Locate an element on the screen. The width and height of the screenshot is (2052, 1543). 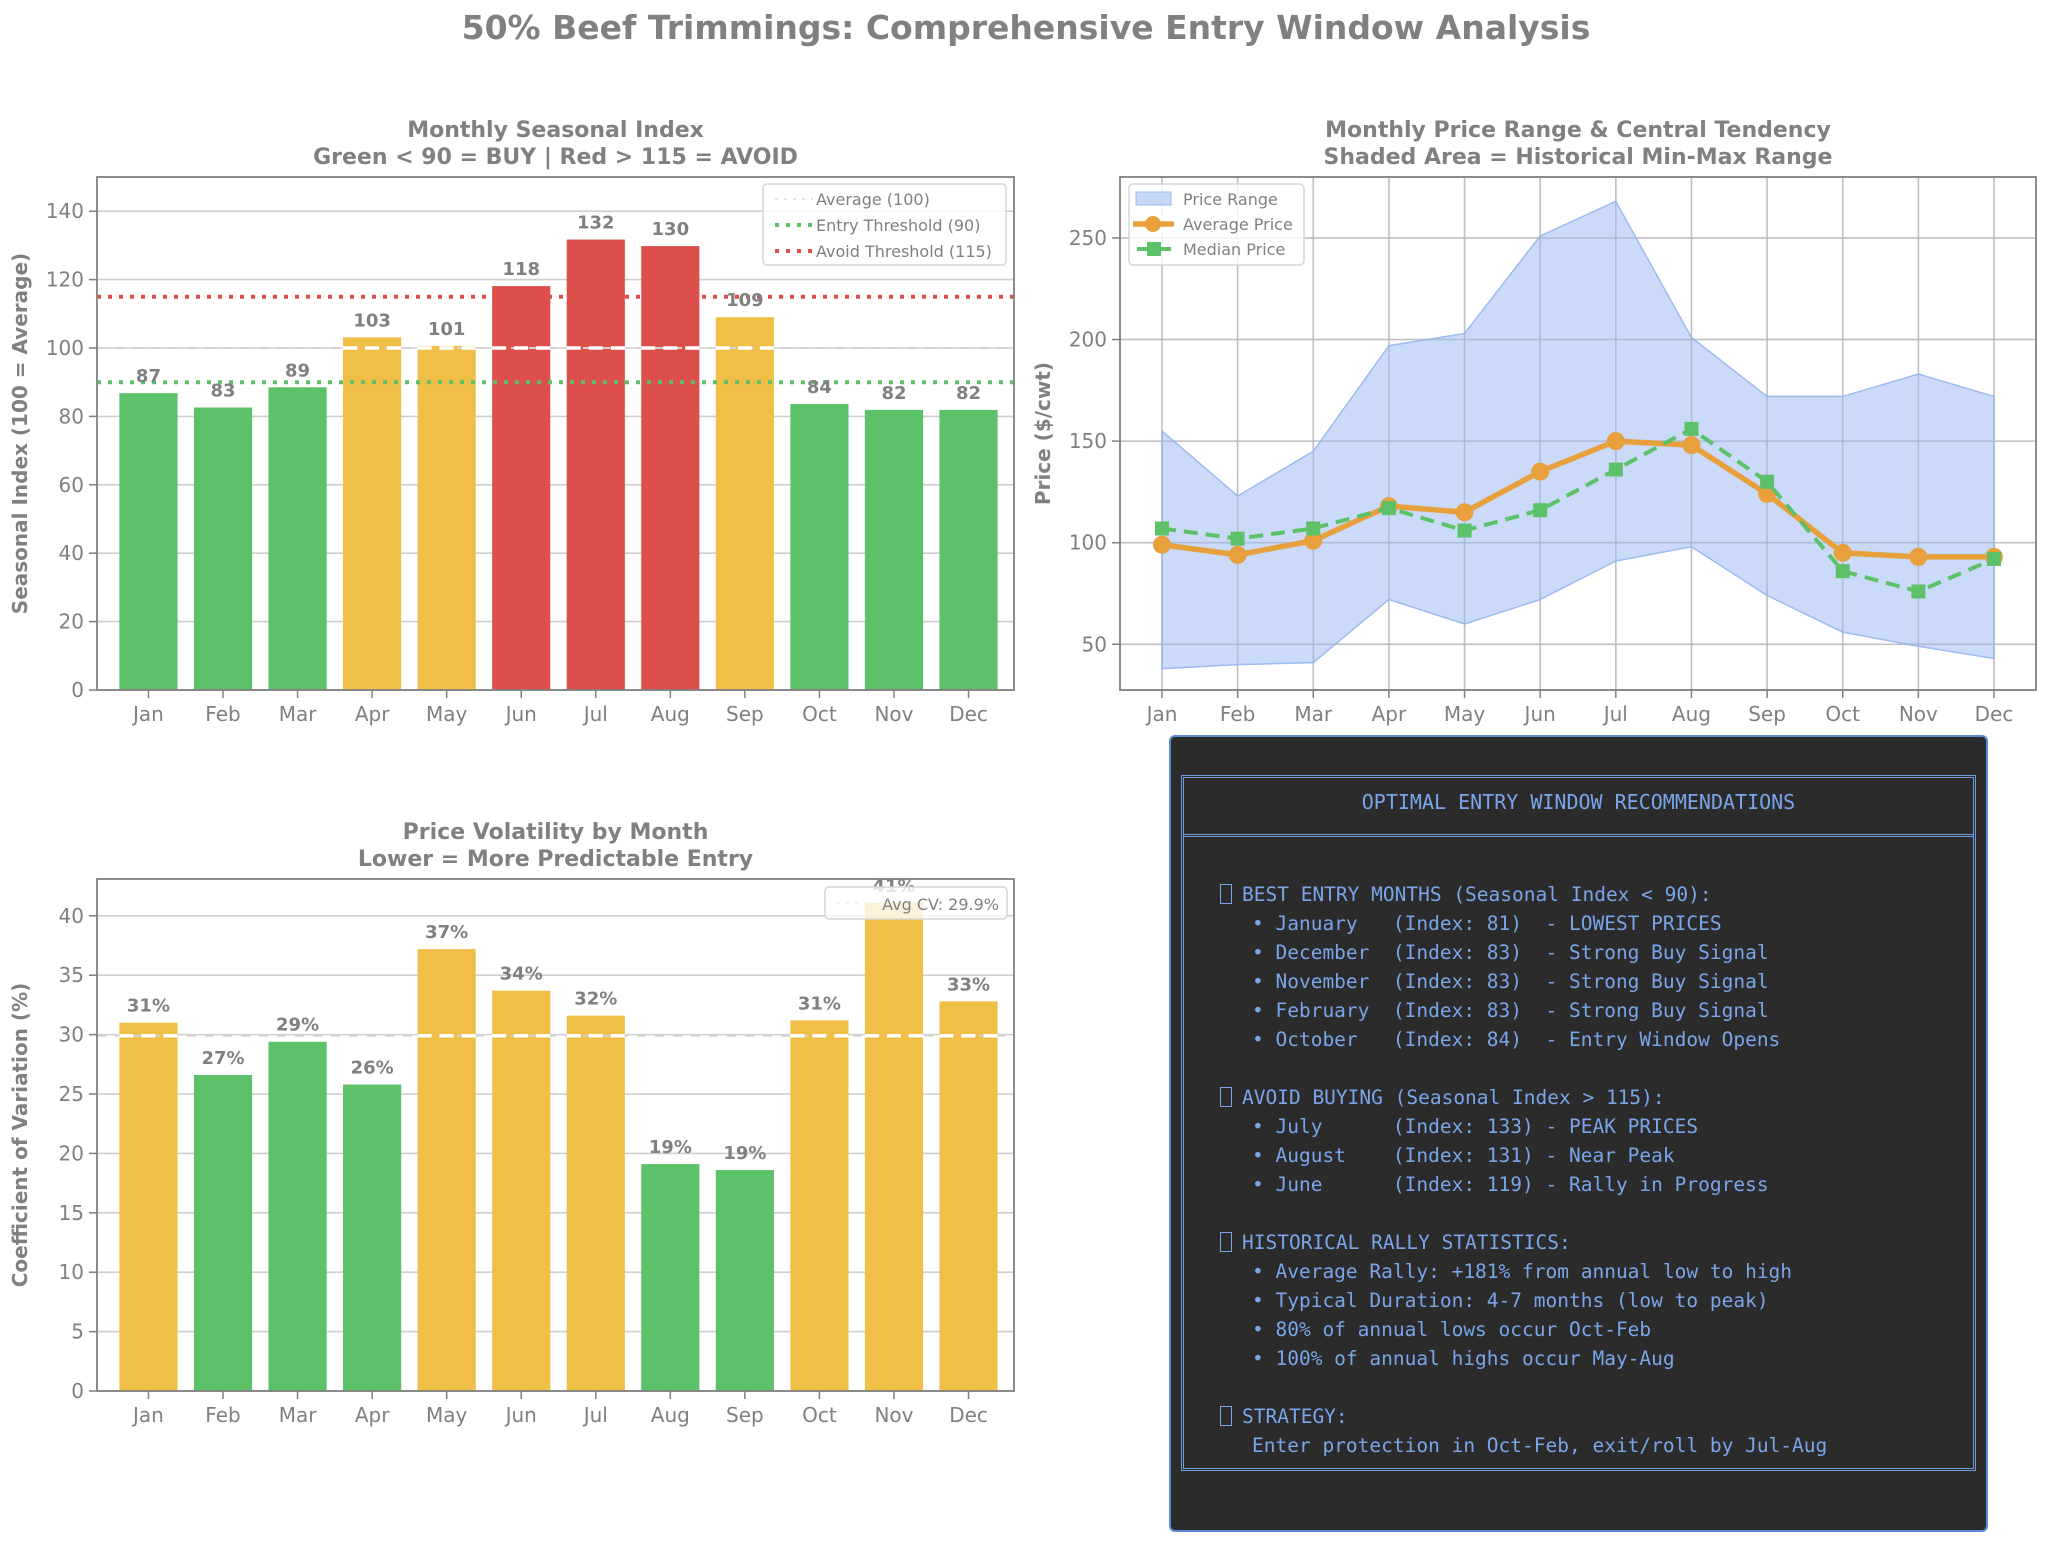
data-label: 33% is located at coordinates (968, 984).